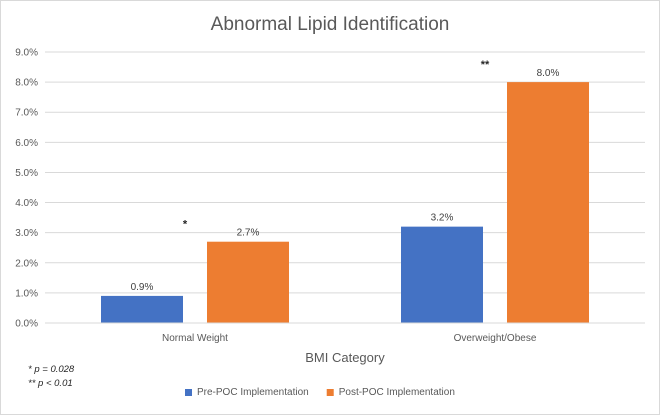 The height and width of the screenshot is (415, 660). Describe the element at coordinates (330, 24) in the screenshot. I see `chart-title: Abnormal Lipid Identification` at that location.